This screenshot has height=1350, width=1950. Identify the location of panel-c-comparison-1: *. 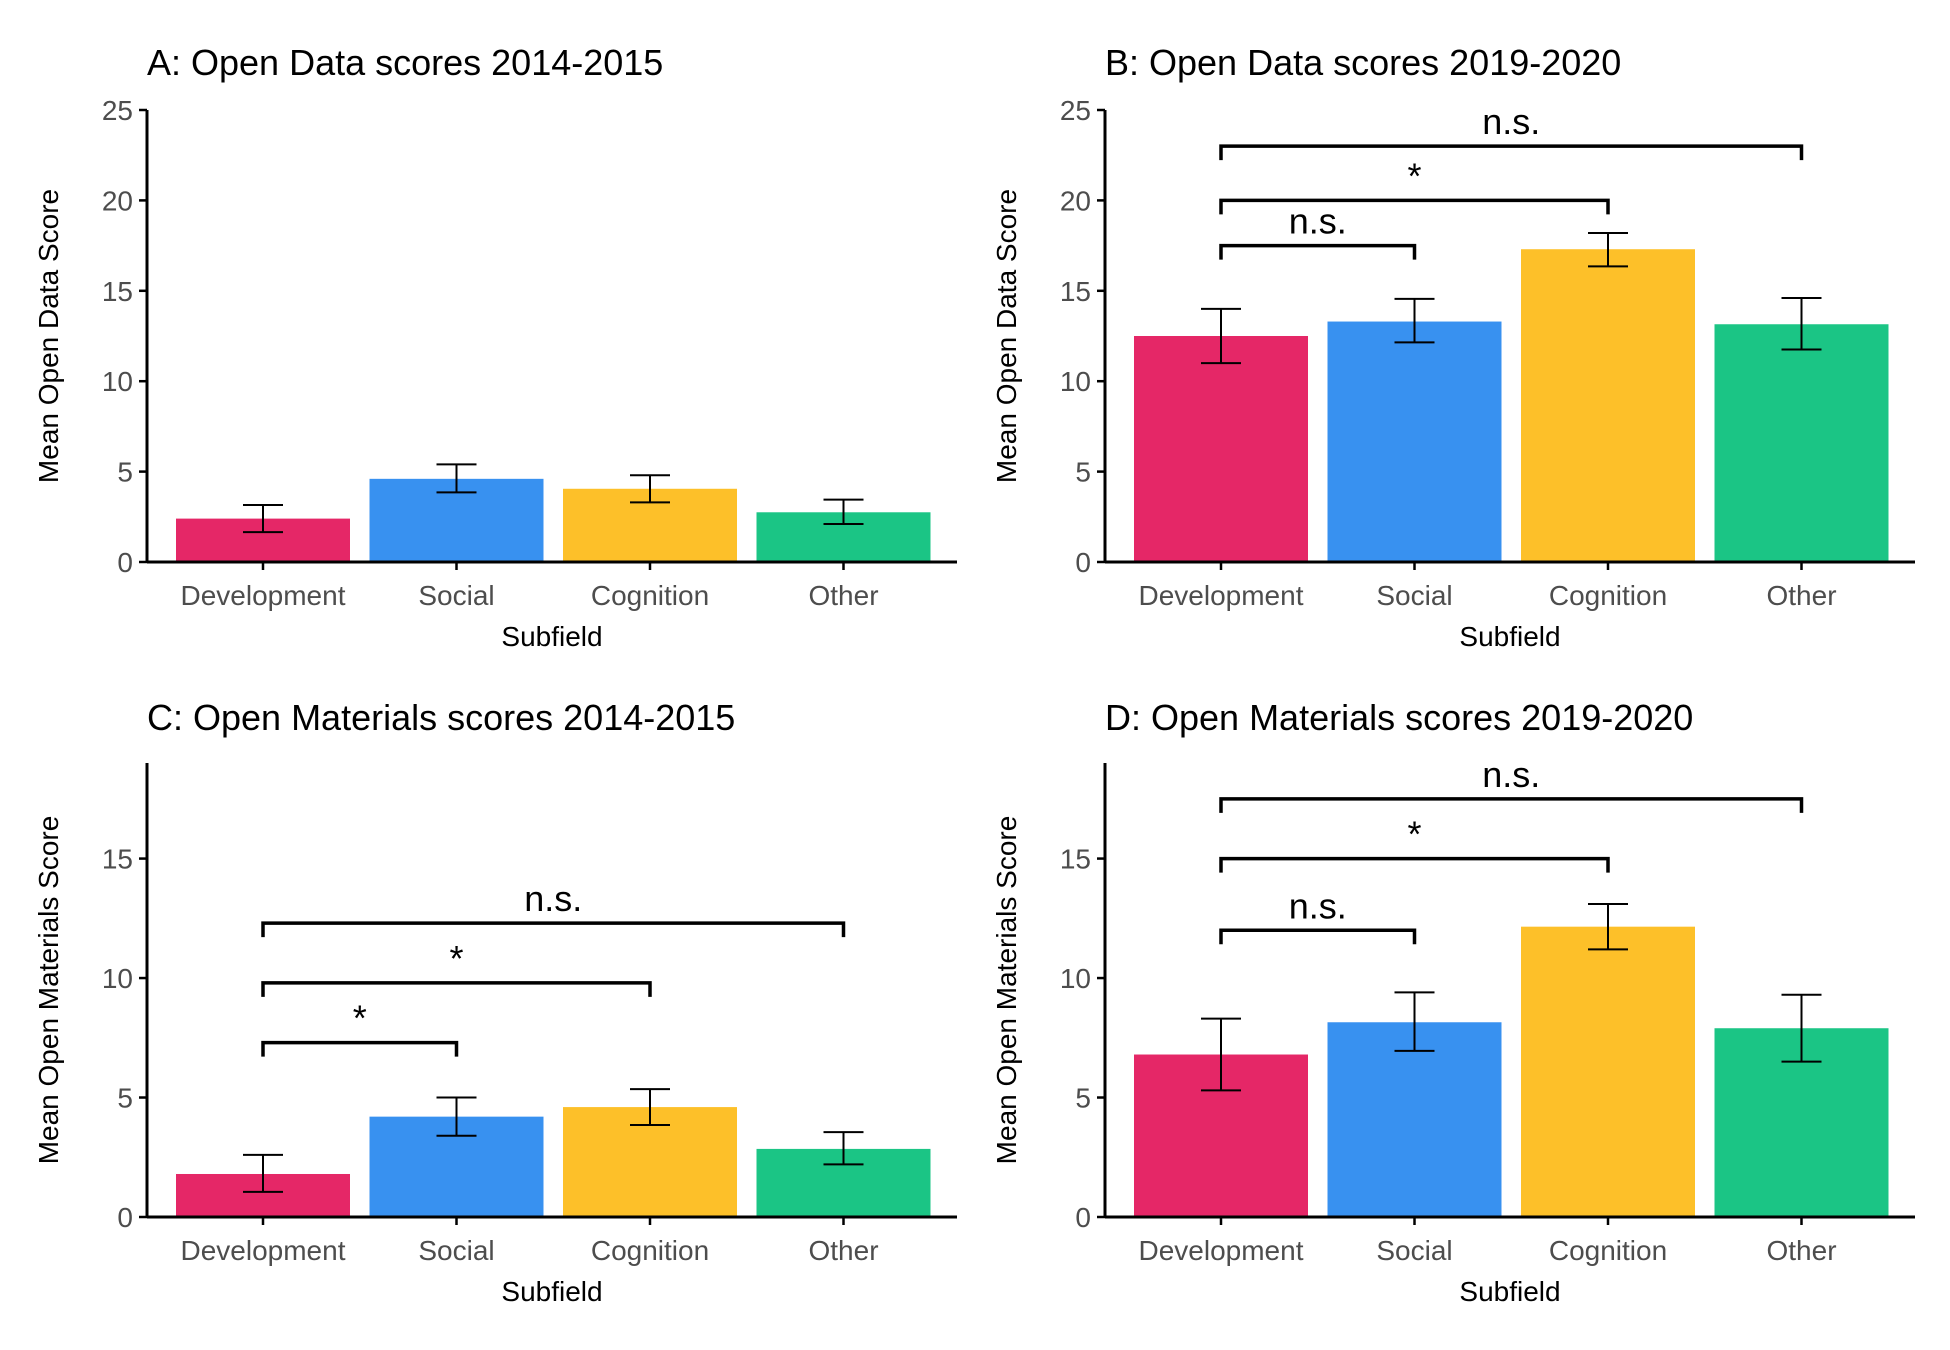
(456, 967).